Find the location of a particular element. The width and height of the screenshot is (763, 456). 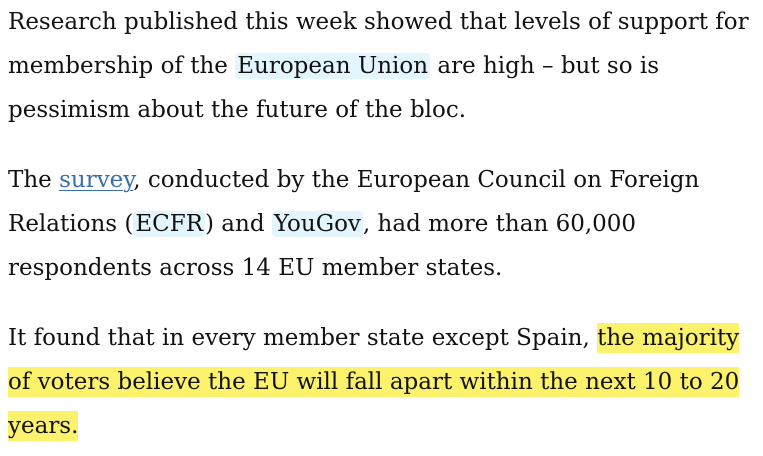

entity-tag-ecfr: ECFR is located at coordinates (169, 224).